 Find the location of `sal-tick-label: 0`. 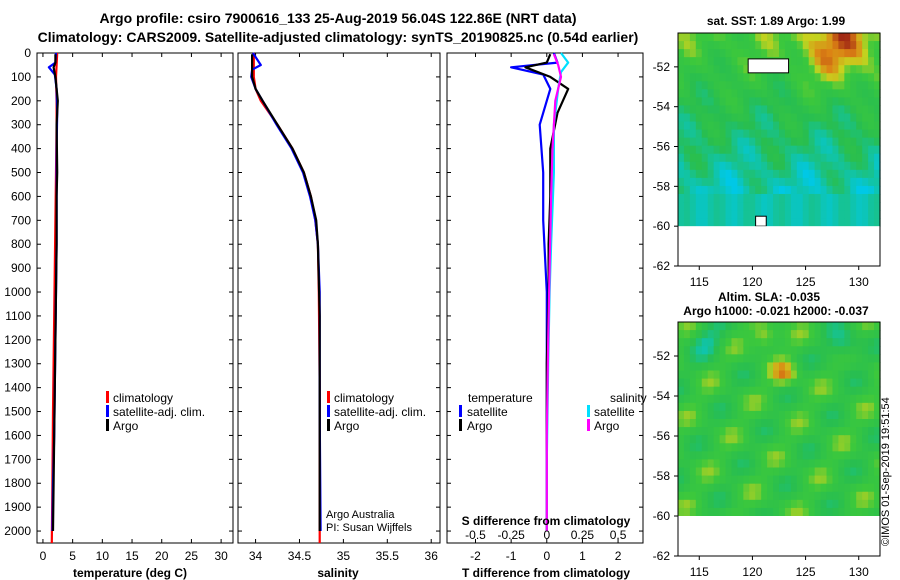

sal-tick-label: 0 is located at coordinates (546, 535).